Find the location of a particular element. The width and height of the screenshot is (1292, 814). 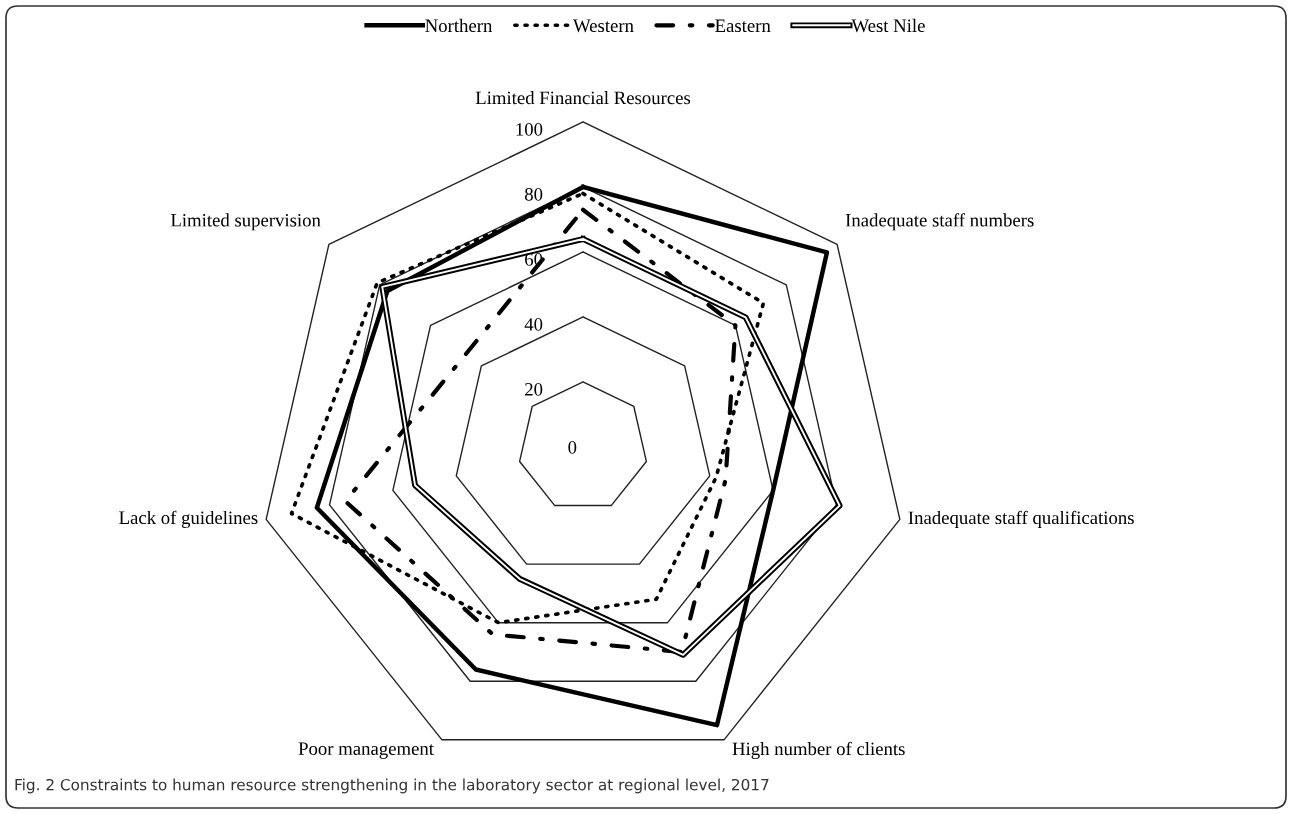

y-tick-label: 80 is located at coordinates (533, 194).